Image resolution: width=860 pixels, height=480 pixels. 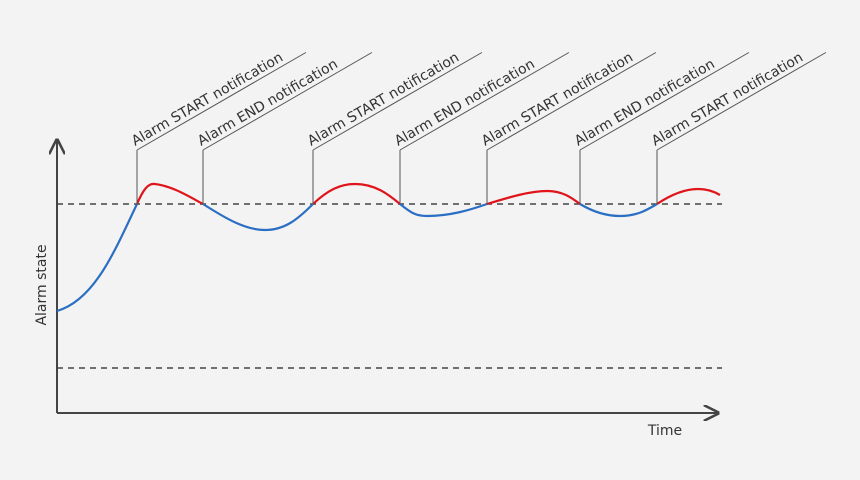 I want to click on annotation-label: Alarm START notification, so click(x=557, y=100).